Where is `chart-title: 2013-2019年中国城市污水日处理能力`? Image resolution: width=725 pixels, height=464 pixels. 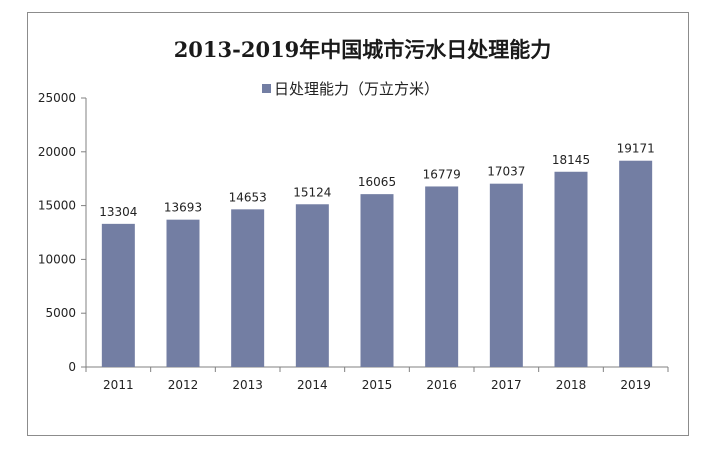
chart-title: 2013-2019年中国城市污水日处理能力 is located at coordinates (362, 49).